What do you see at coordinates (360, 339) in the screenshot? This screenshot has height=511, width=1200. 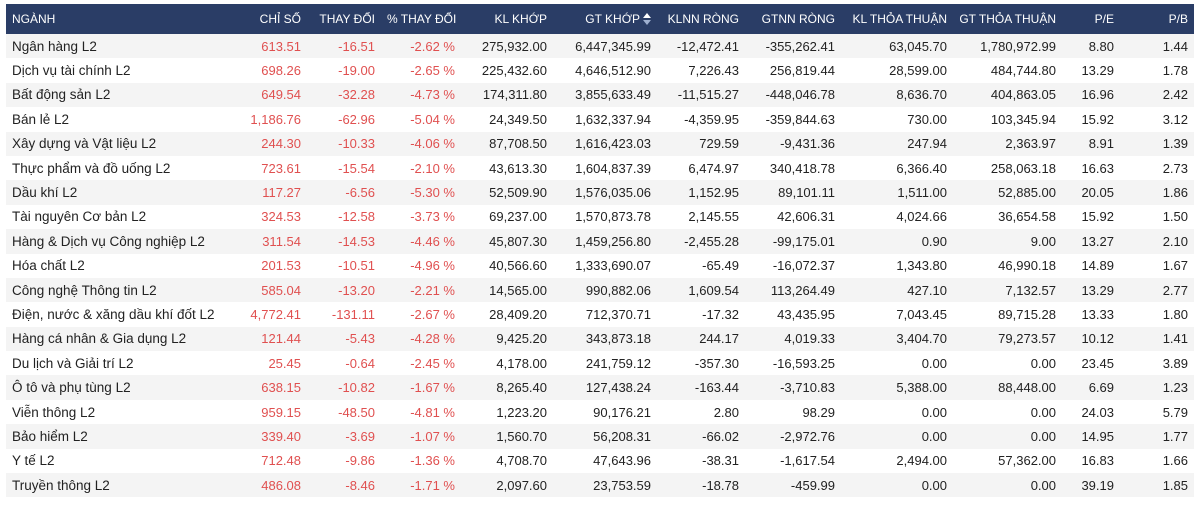 I see `cell-change: -5.43` at bounding box center [360, 339].